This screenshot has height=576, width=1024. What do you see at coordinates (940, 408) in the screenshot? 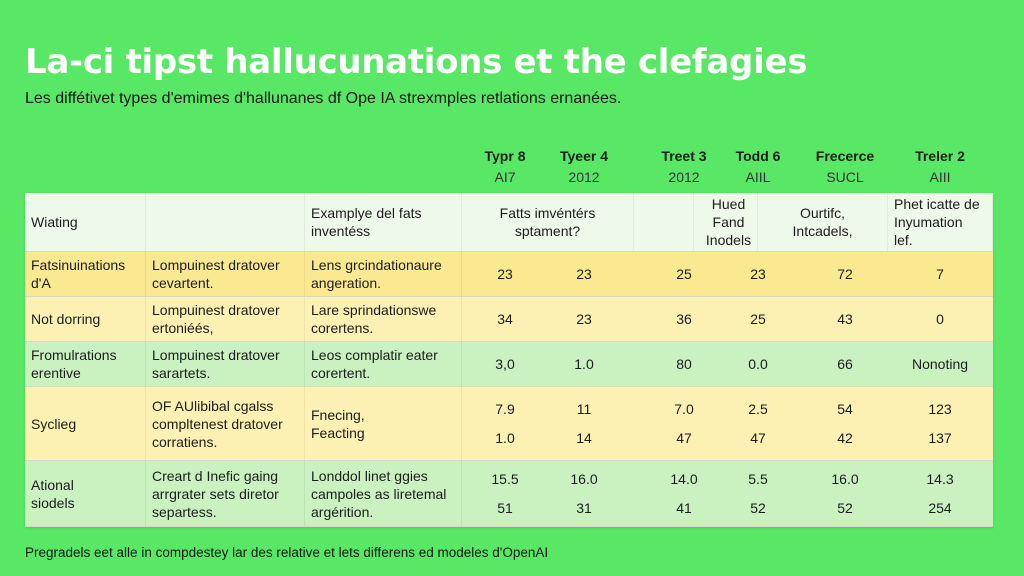
I see `value-cell-text: 123` at bounding box center [940, 408].